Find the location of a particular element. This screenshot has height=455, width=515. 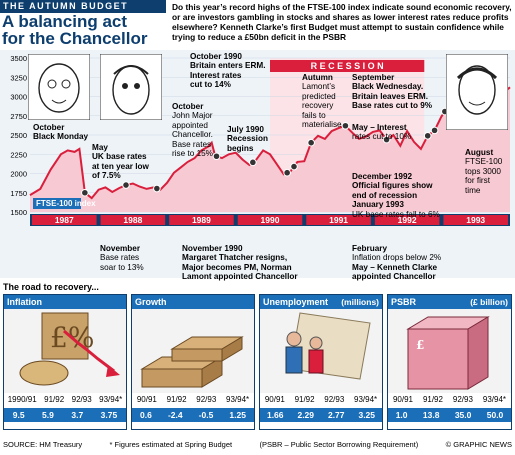

annotation-line: of 7.5% is located at coordinates (106, 176).